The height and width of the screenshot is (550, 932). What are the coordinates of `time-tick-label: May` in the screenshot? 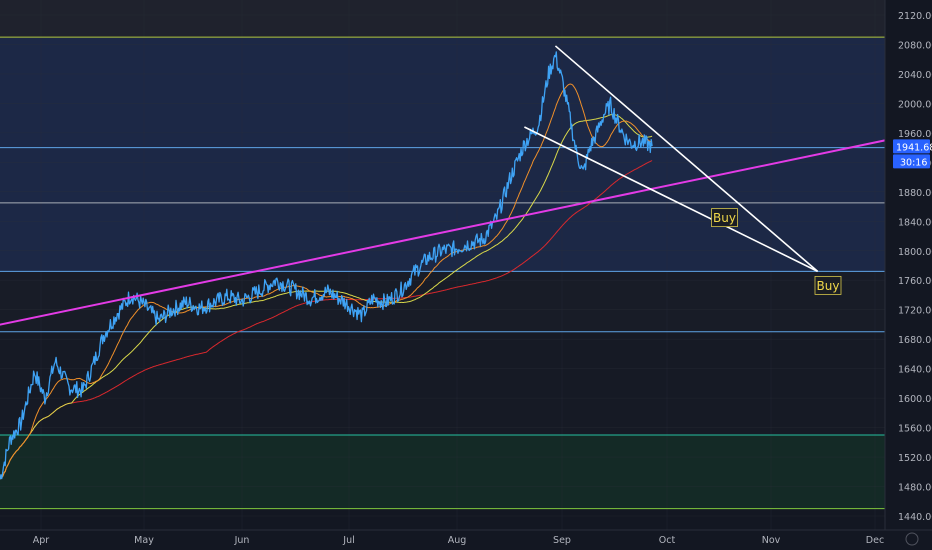 It's located at (144, 540).